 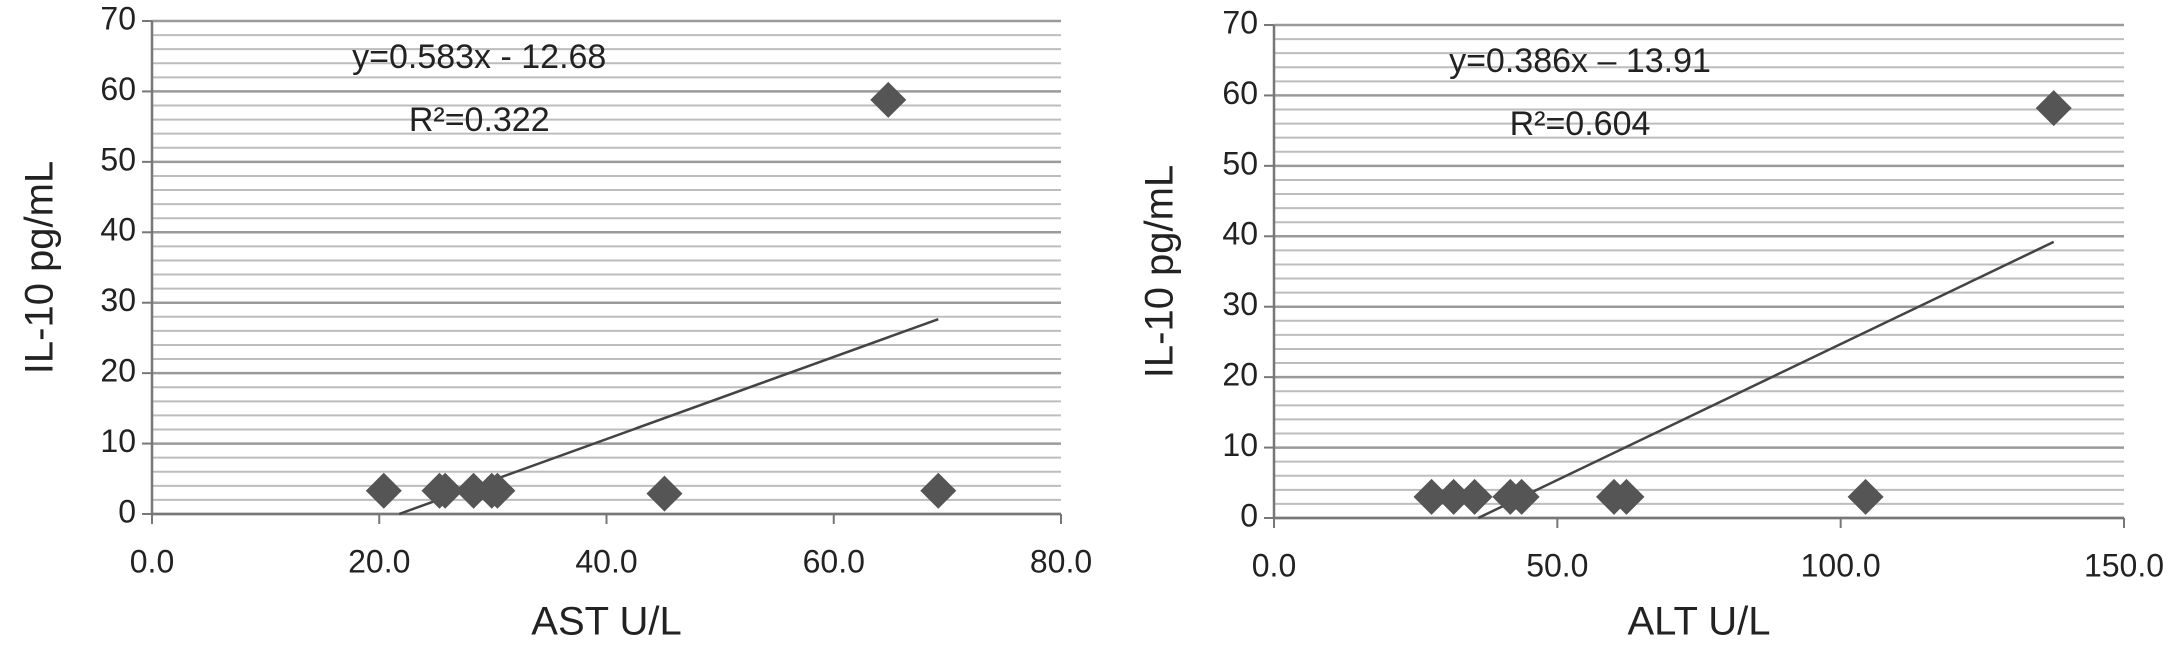 What do you see at coordinates (1698, 622) in the screenshot?
I see `x-axis-title: ALT U/L` at bounding box center [1698, 622].